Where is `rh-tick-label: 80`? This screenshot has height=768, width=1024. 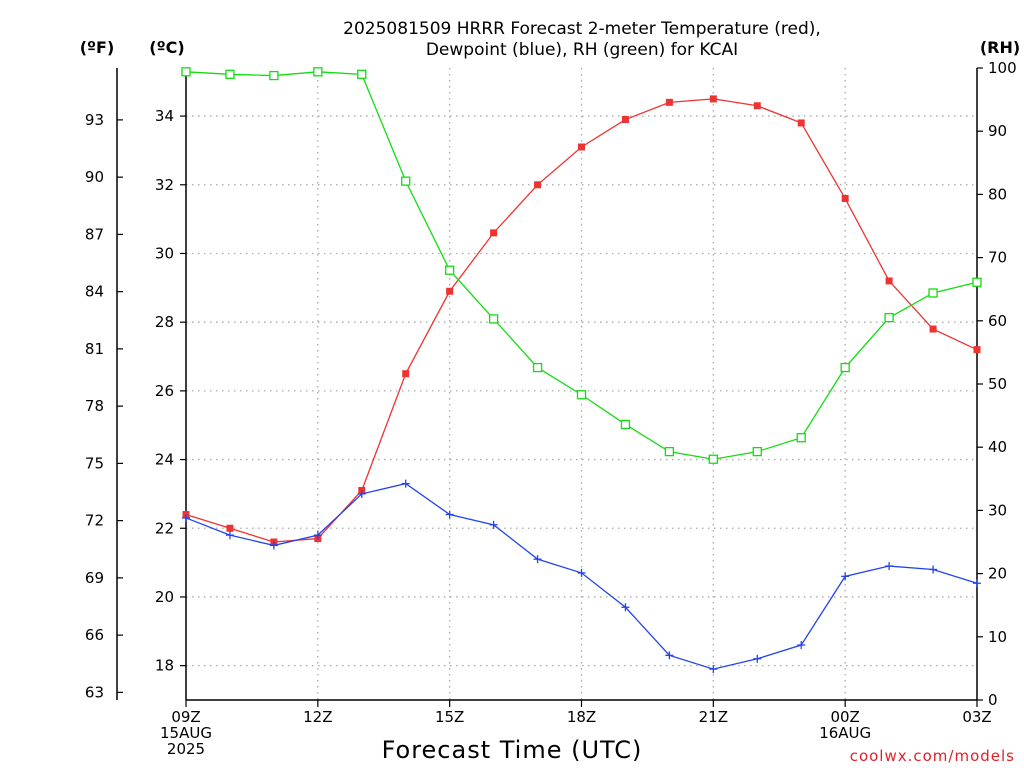
rh-tick-label: 80 is located at coordinates (997, 194).